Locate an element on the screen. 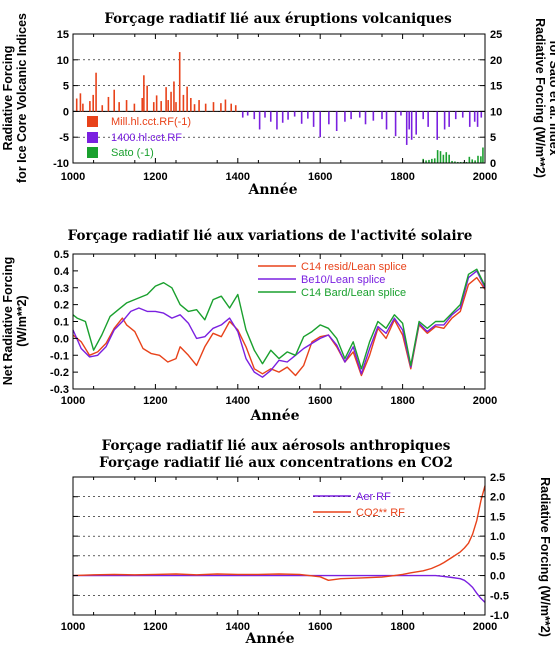 The width and height of the screenshot is (555, 650). aerosol-co2-x-tick-label: 1400 is located at coordinates (238, 627).